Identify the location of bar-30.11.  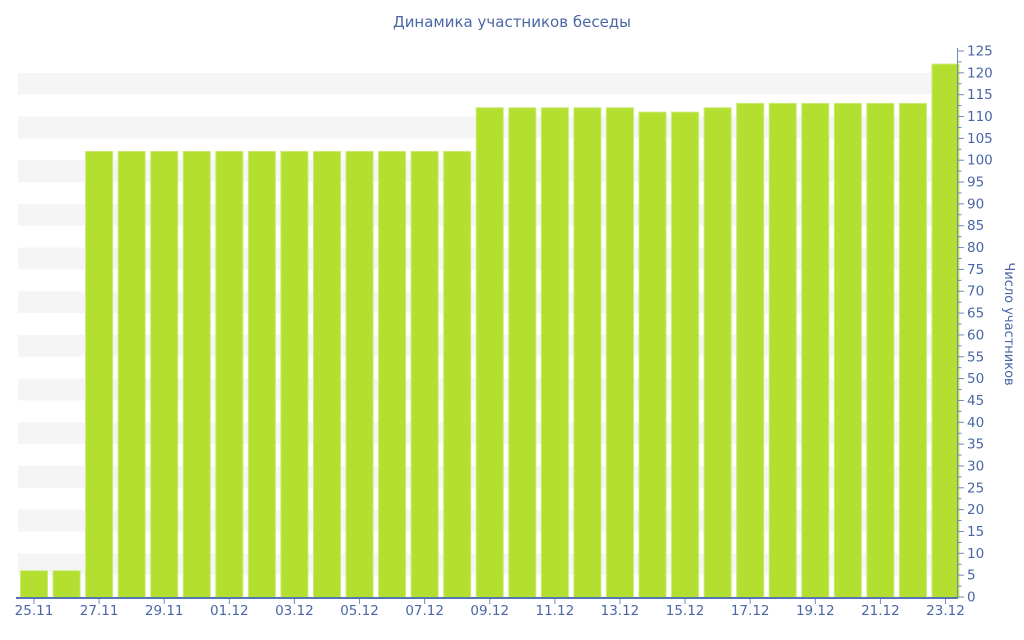
(196, 374).